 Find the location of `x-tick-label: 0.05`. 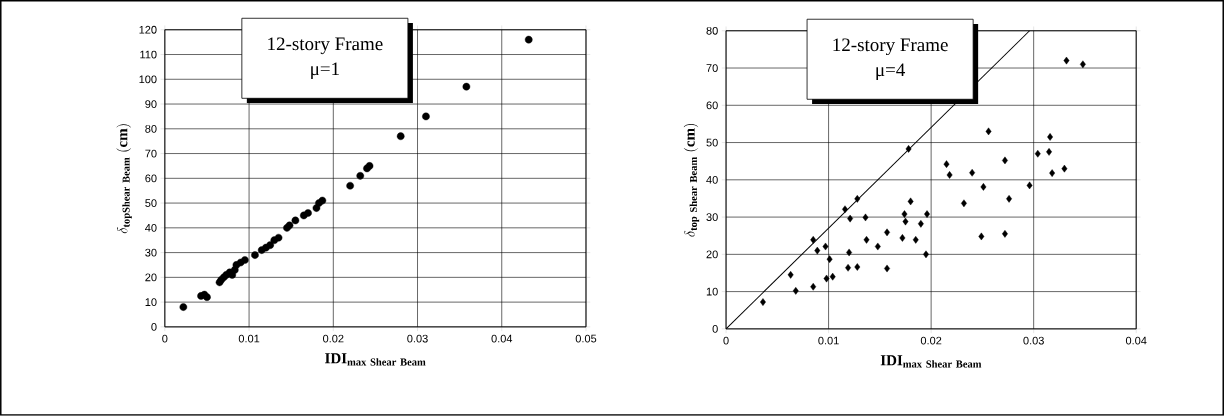

x-tick-label: 0.05 is located at coordinates (586, 338).